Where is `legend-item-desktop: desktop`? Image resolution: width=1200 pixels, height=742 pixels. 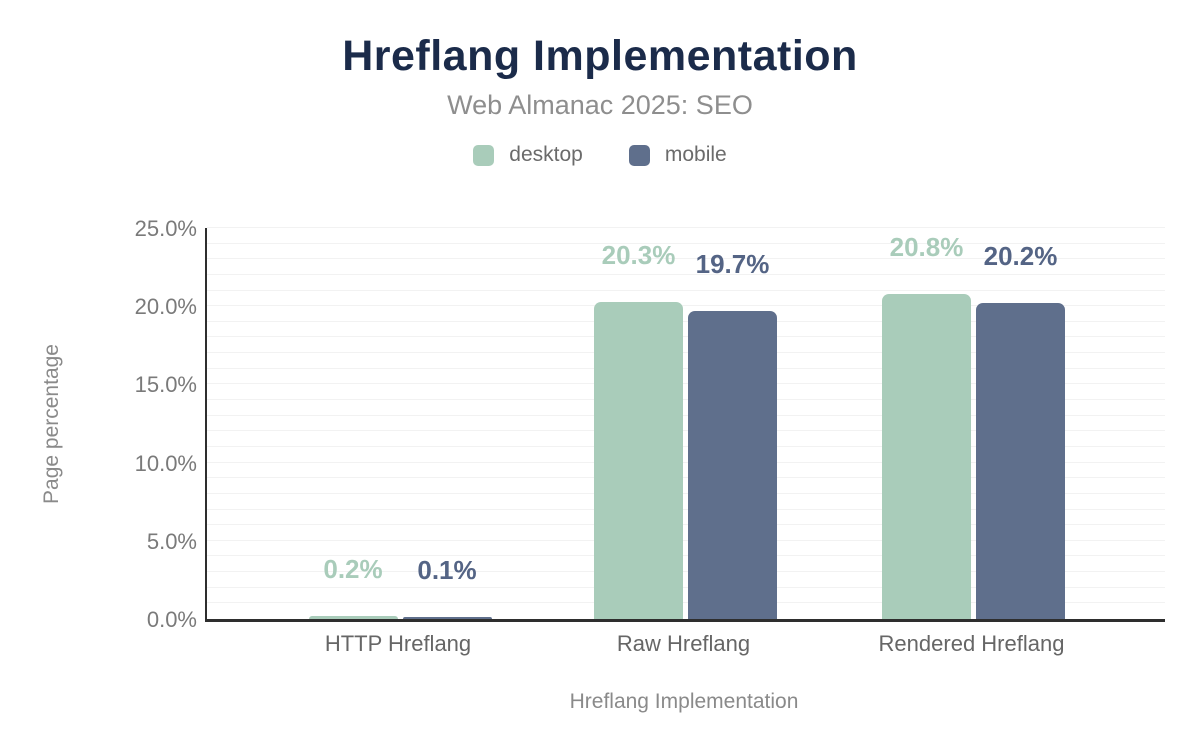
legend-item-desktop: desktop is located at coordinates (528, 155).